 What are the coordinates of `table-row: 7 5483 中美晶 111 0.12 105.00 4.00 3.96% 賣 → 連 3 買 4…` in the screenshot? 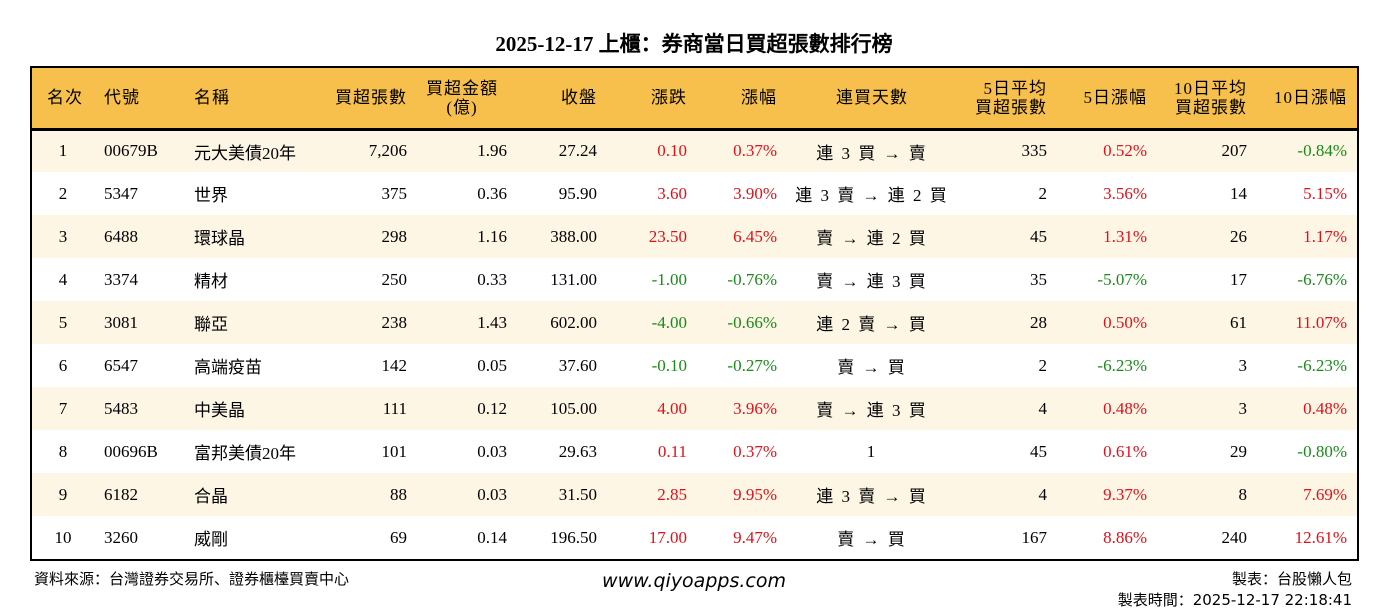 It's located at (694, 408).